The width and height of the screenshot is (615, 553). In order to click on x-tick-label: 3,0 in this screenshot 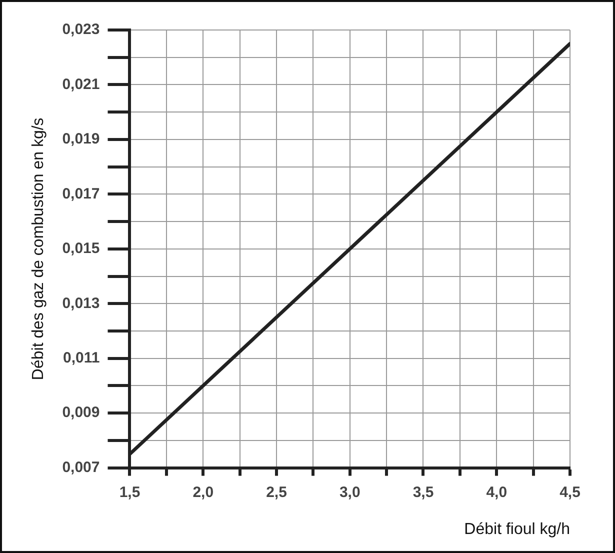, I will do `click(349, 492)`.